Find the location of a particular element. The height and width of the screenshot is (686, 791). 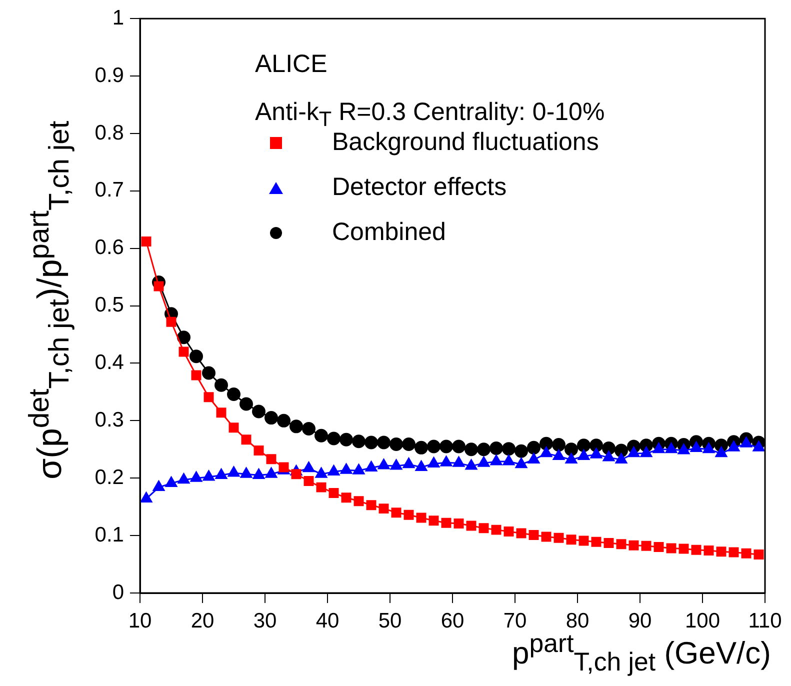

x-tick-label: 30 is located at coordinates (265, 620).